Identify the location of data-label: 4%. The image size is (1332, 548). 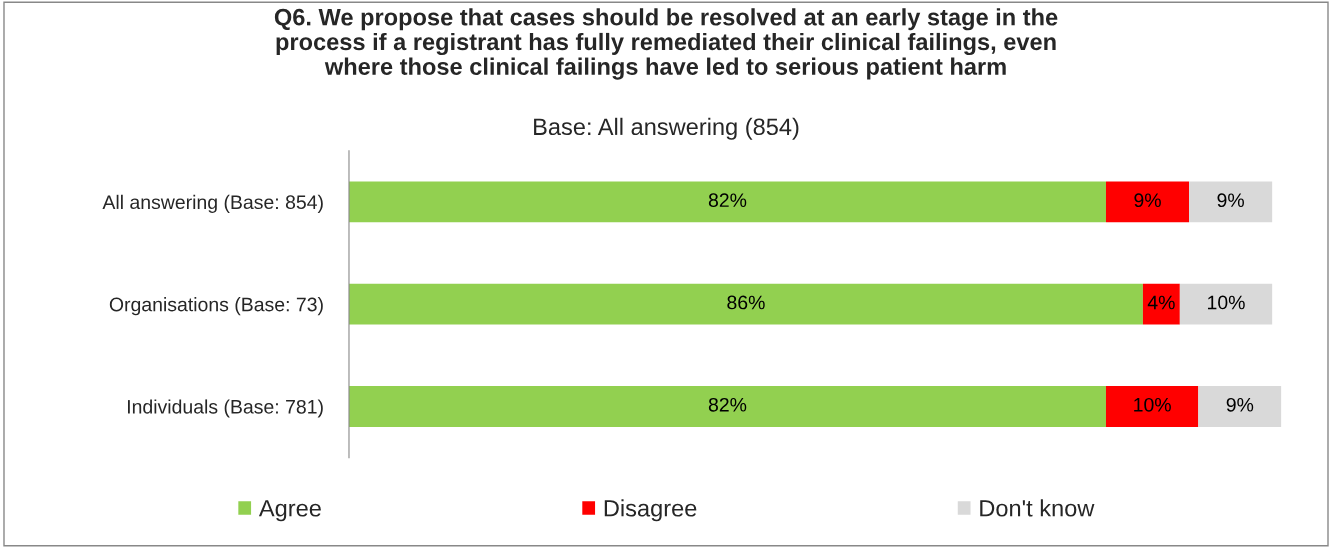
(1161, 302).